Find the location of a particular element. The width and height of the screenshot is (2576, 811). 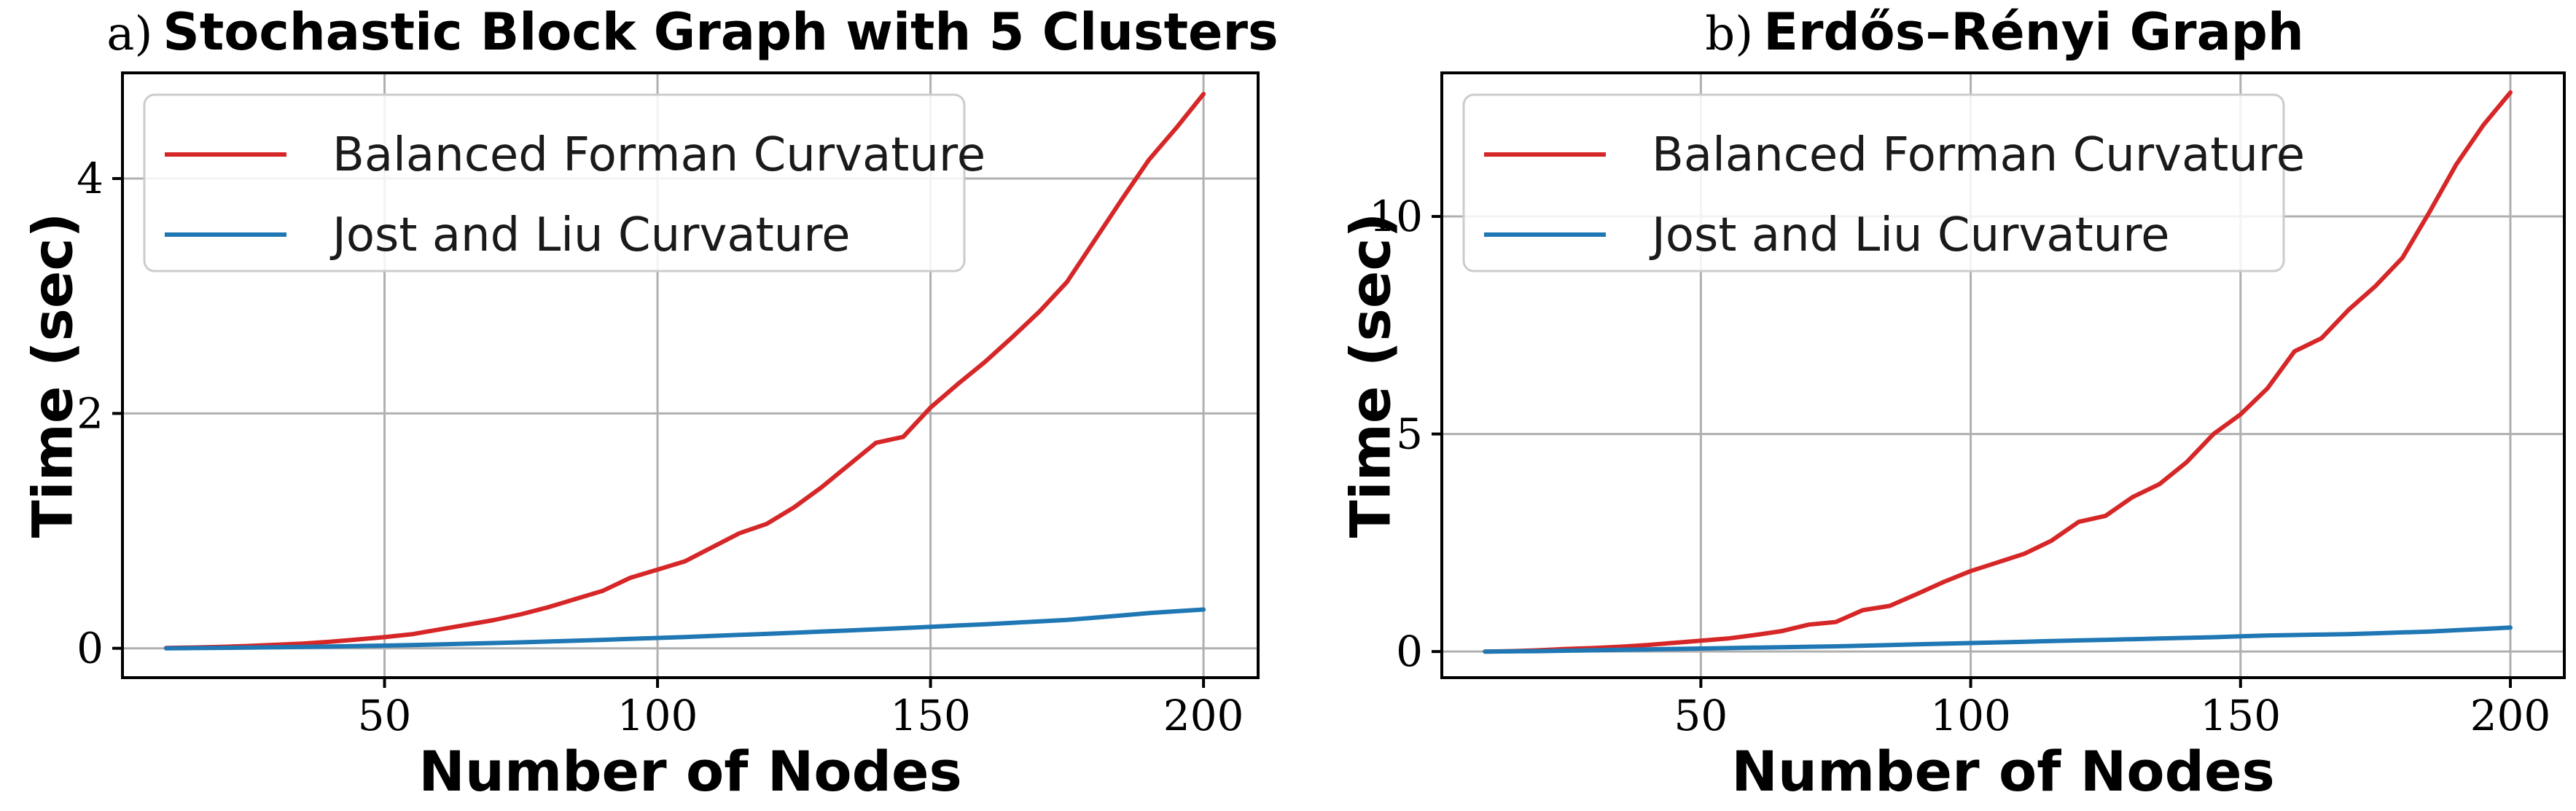

chart-title: a) Stochastic Block Graph with 5 Clusters is located at coordinates (692, 32).